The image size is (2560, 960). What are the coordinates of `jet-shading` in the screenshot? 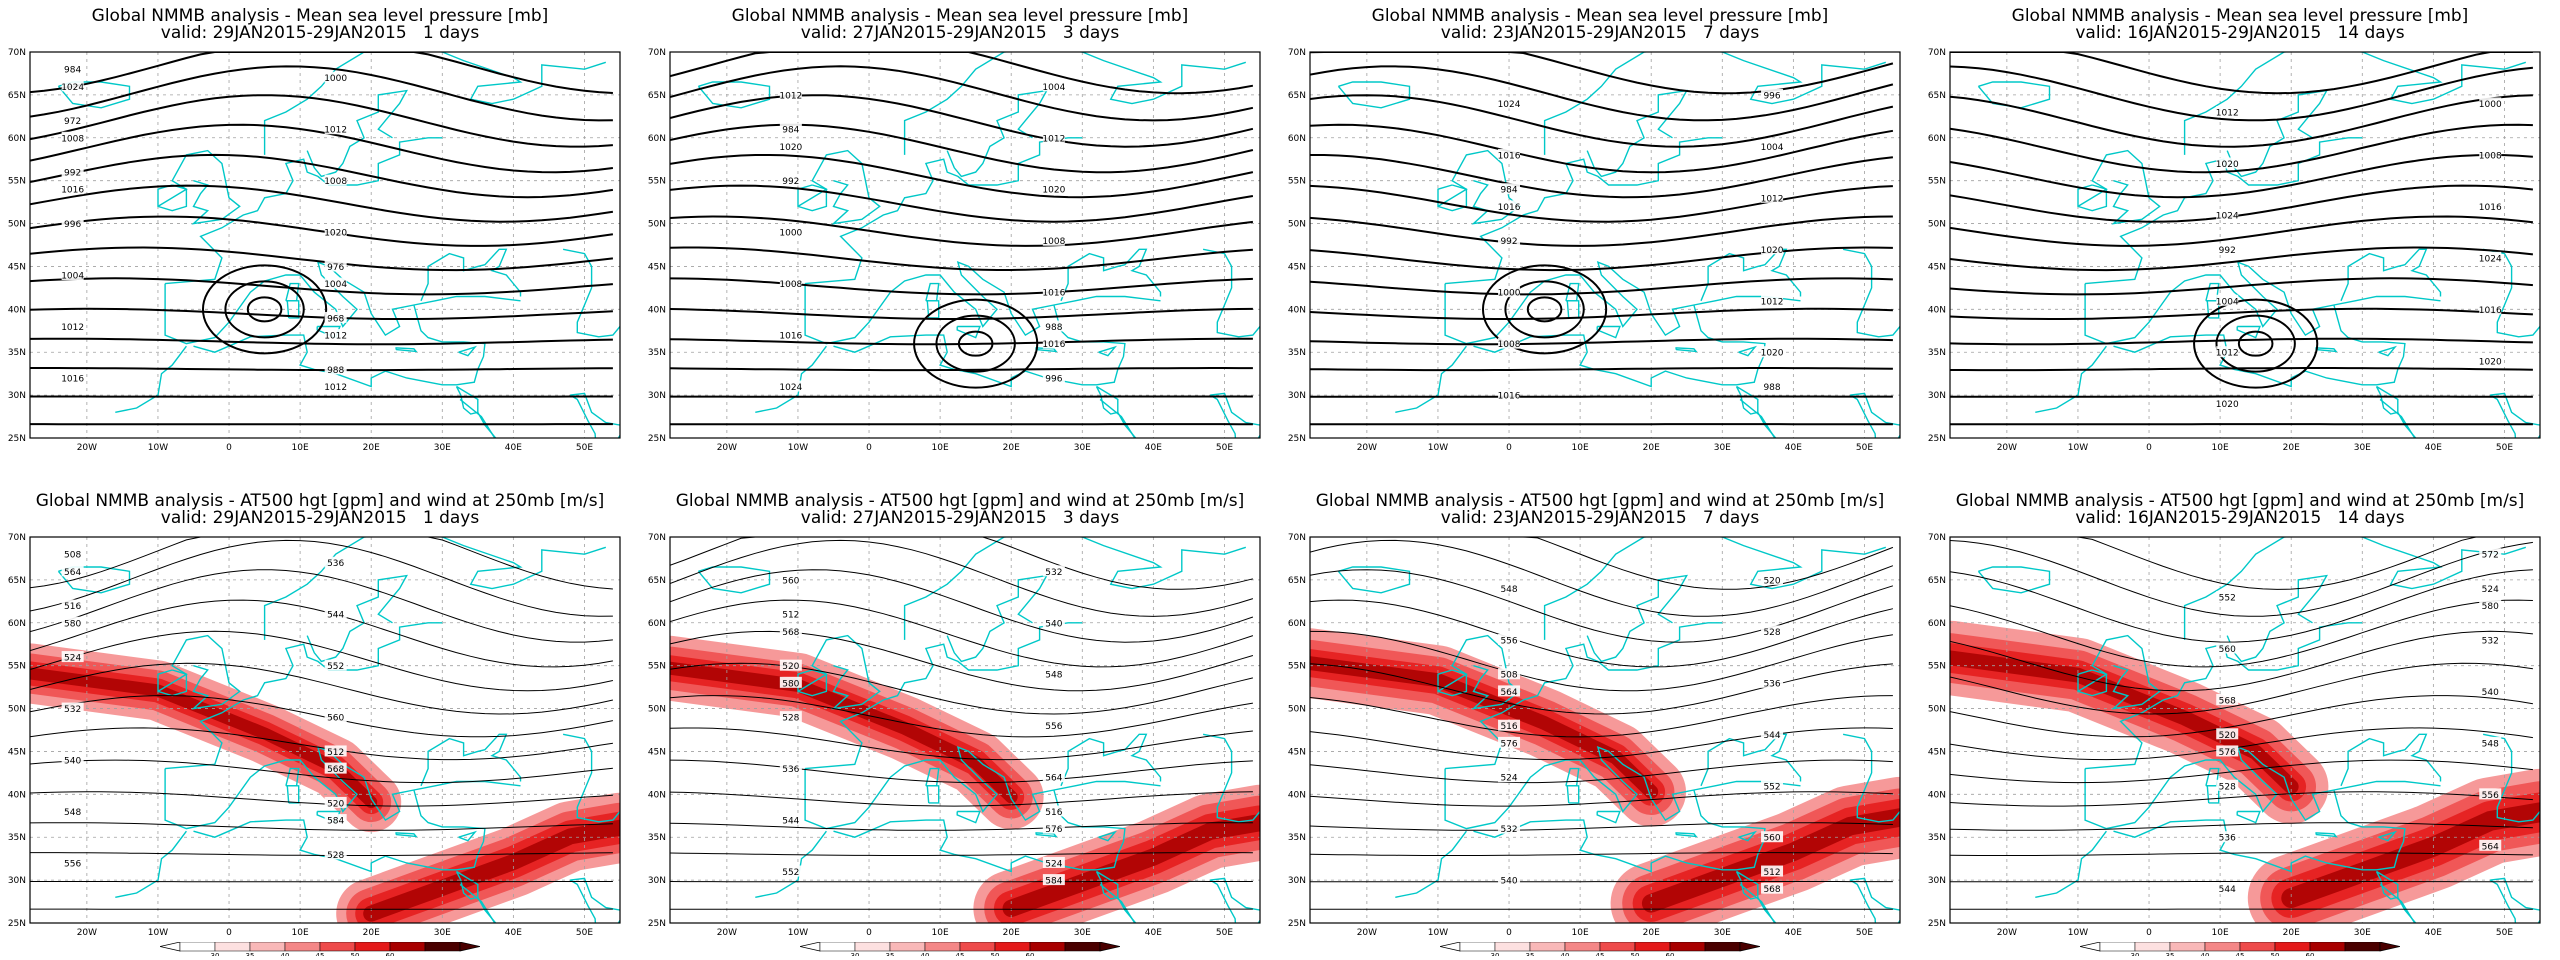 It's located at (844, 732).